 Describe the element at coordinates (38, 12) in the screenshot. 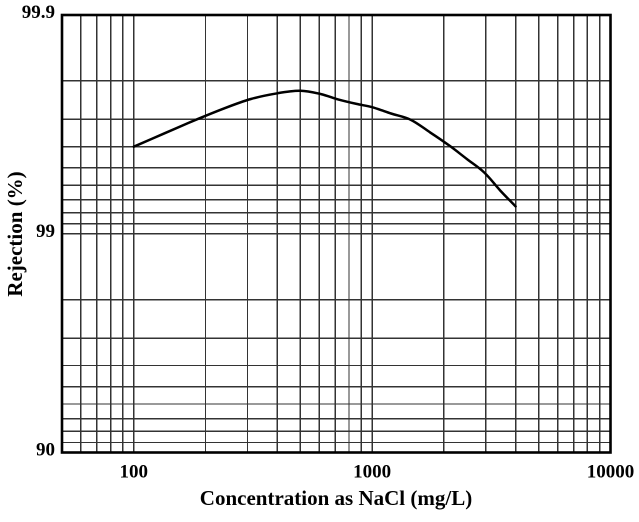

I see `y-tick-label-99.9: 99.9` at that location.